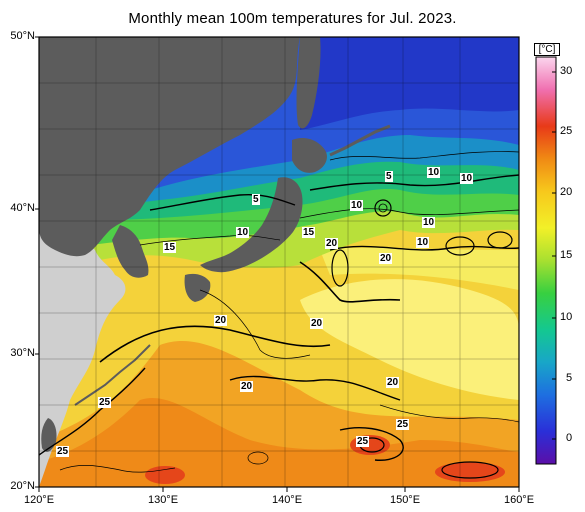 The image size is (585, 512). Describe the element at coordinates (566, 71) in the screenshot. I see `colorbar-tick-30: 30` at that location.